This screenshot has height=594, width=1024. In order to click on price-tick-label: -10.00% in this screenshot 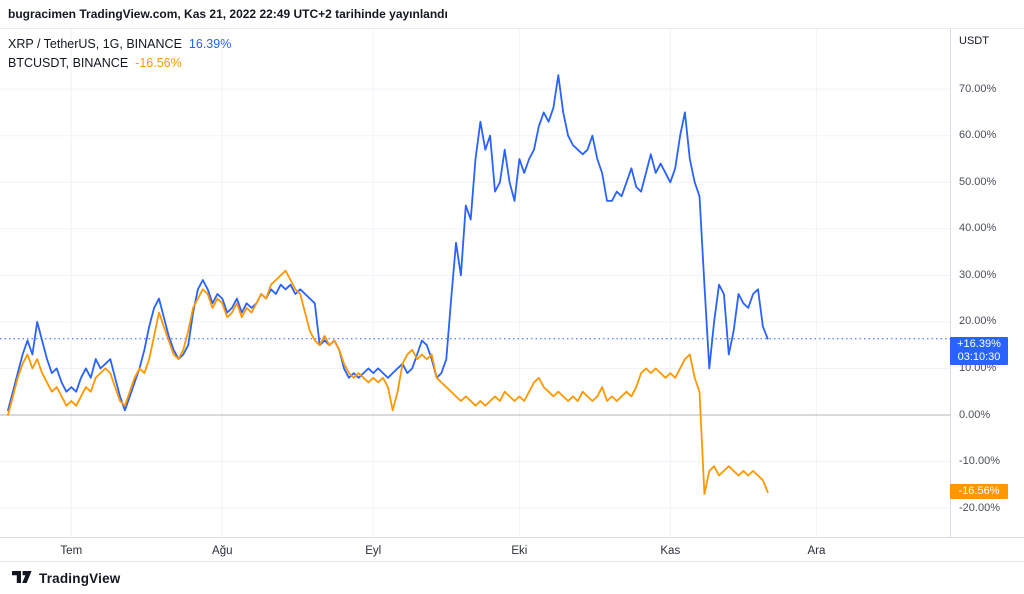, I will do `click(979, 461)`.